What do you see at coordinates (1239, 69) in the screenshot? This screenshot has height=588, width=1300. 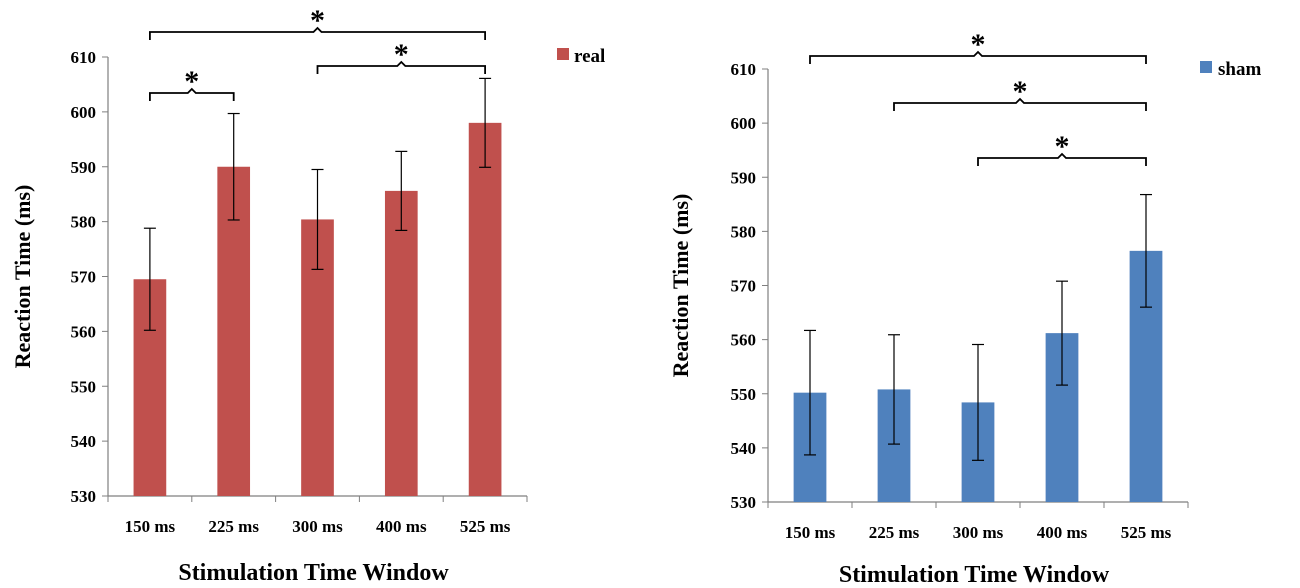 I see `legend-label: sham` at bounding box center [1239, 69].